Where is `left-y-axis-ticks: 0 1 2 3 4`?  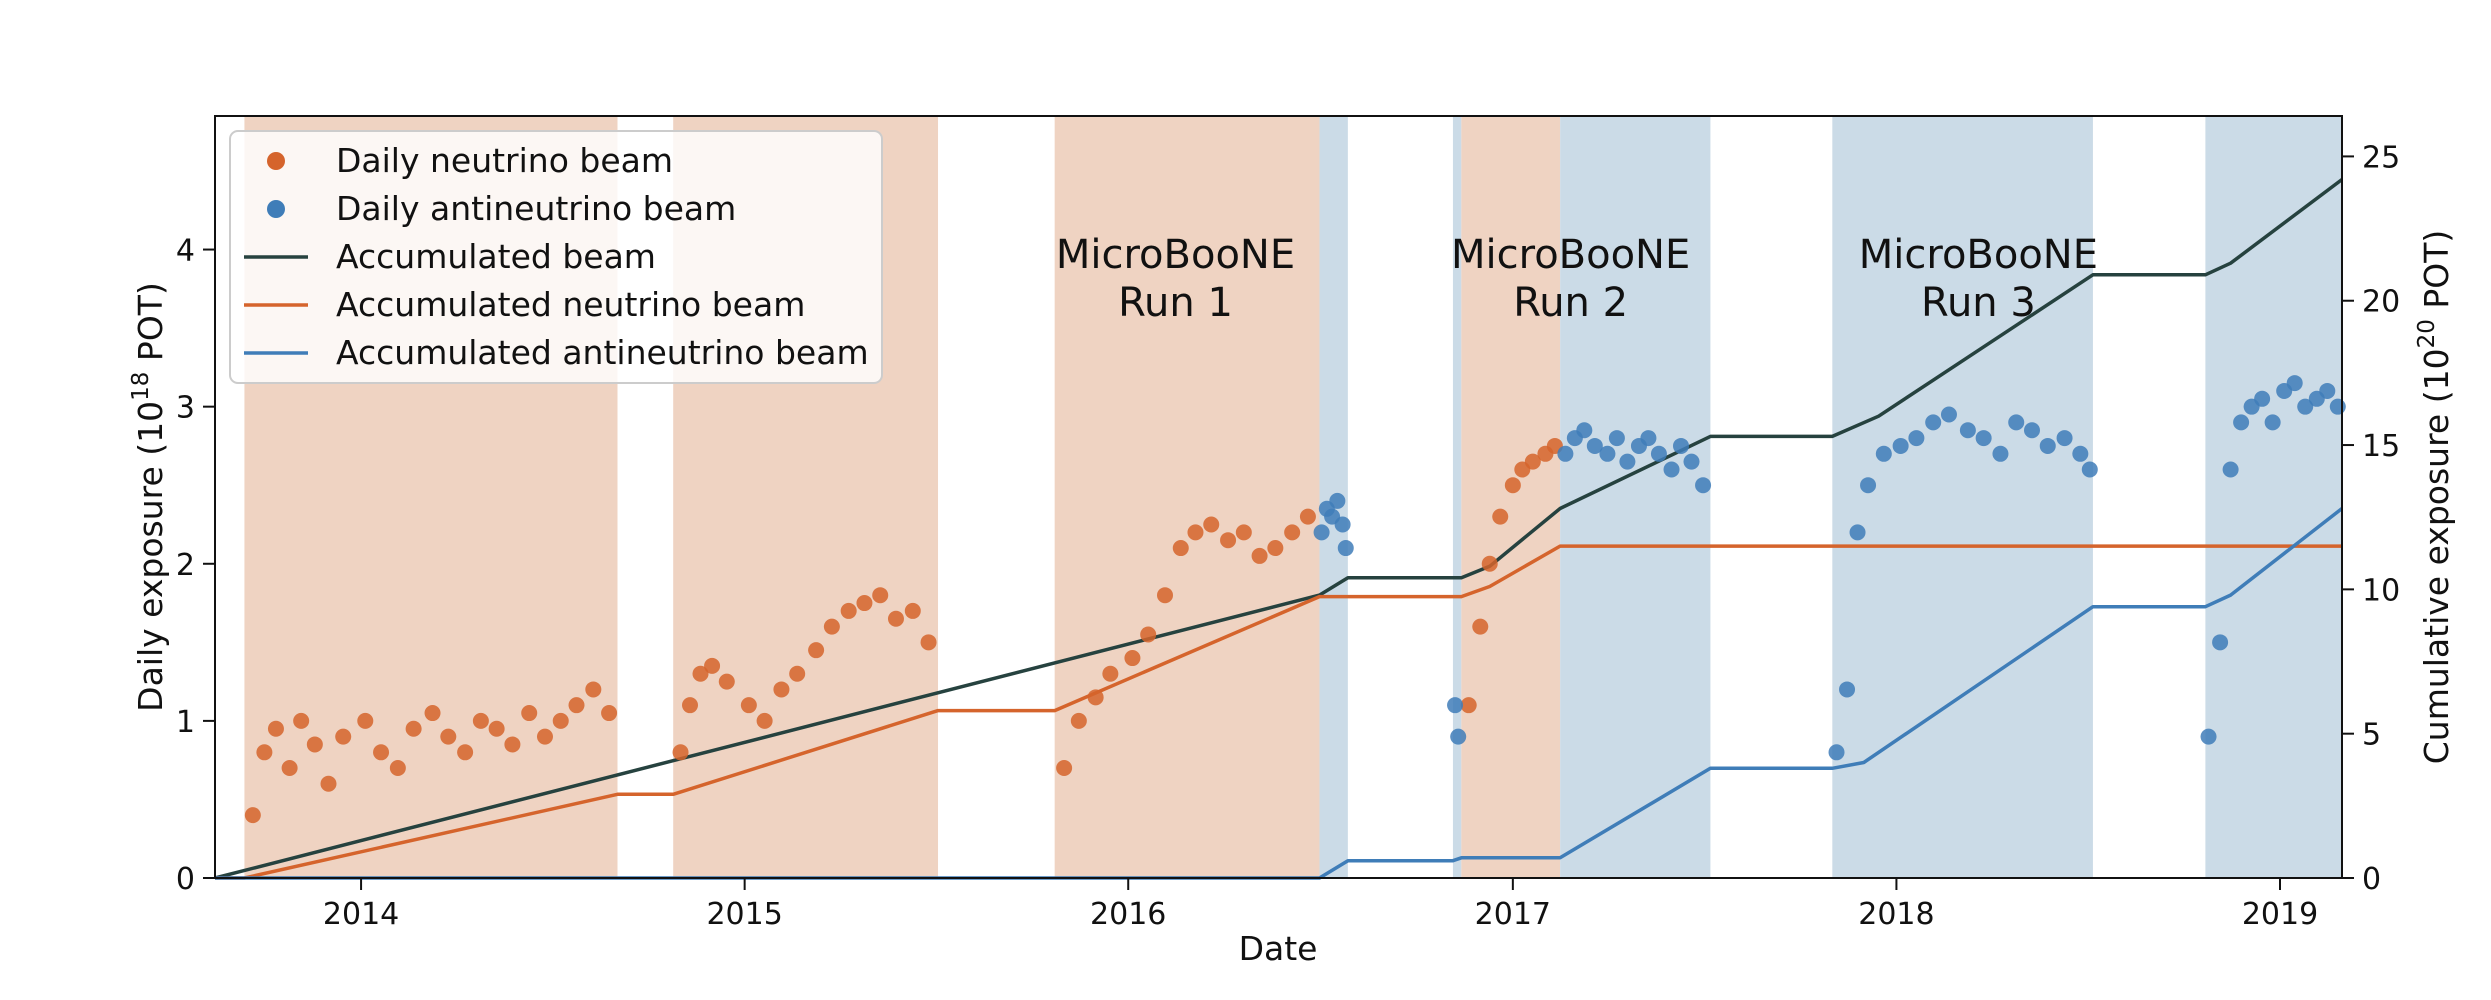 left-y-axis-ticks: 0 1 2 3 4 is located at coordinates (195, 565).